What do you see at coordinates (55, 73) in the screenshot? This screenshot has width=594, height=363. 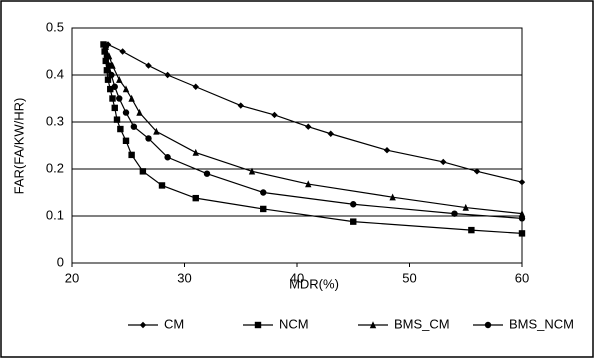 I see `y-tick-label: 0.4` at bounding box center [55, 73].